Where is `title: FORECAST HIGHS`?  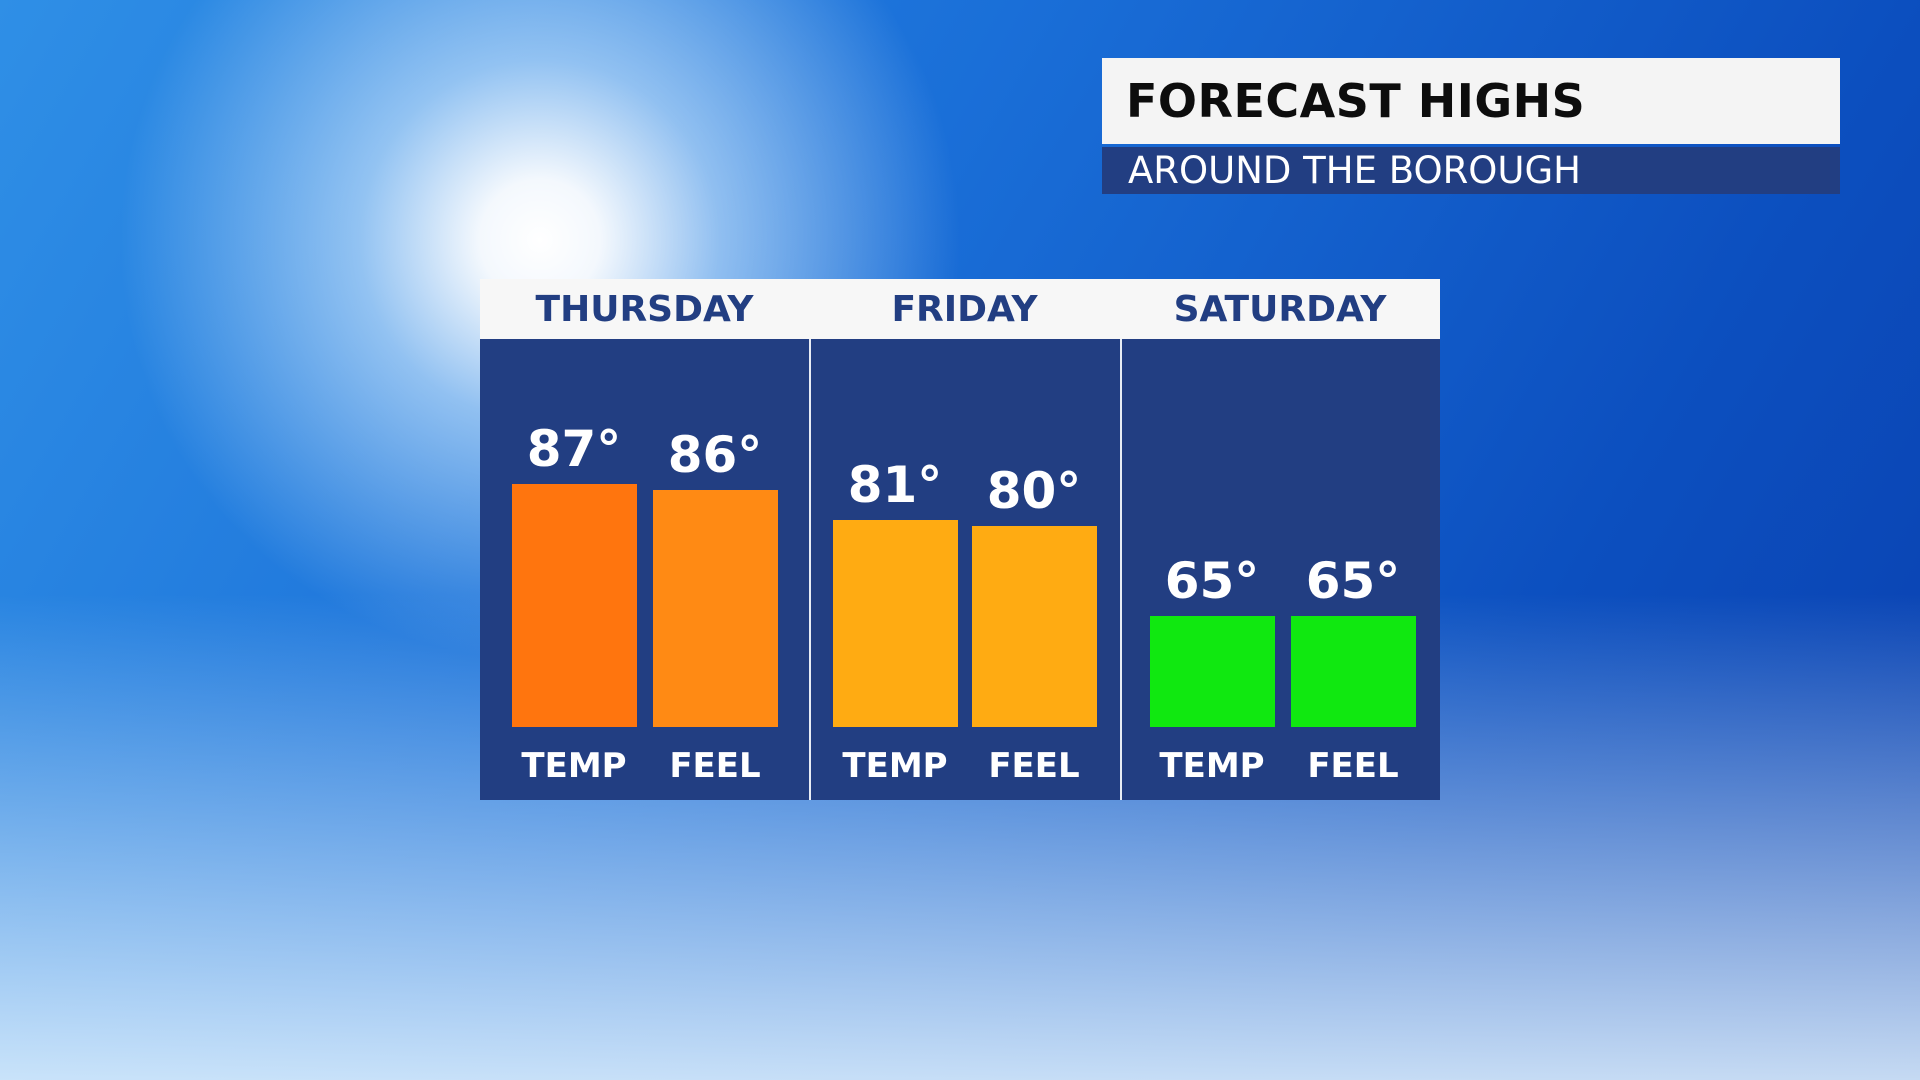
title: FORECAST HIGHS is located at coordinates (1356, 101).